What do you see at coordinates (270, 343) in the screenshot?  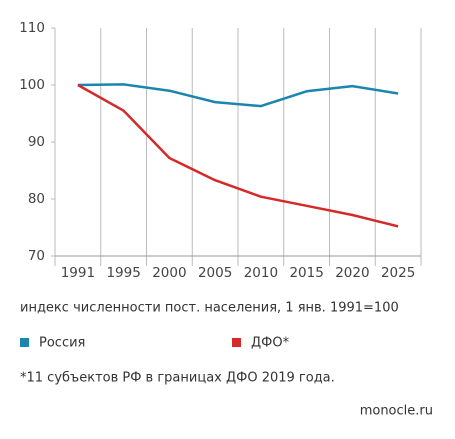 I see `legend-label: ДФО*` at bounding box center [270, 343].